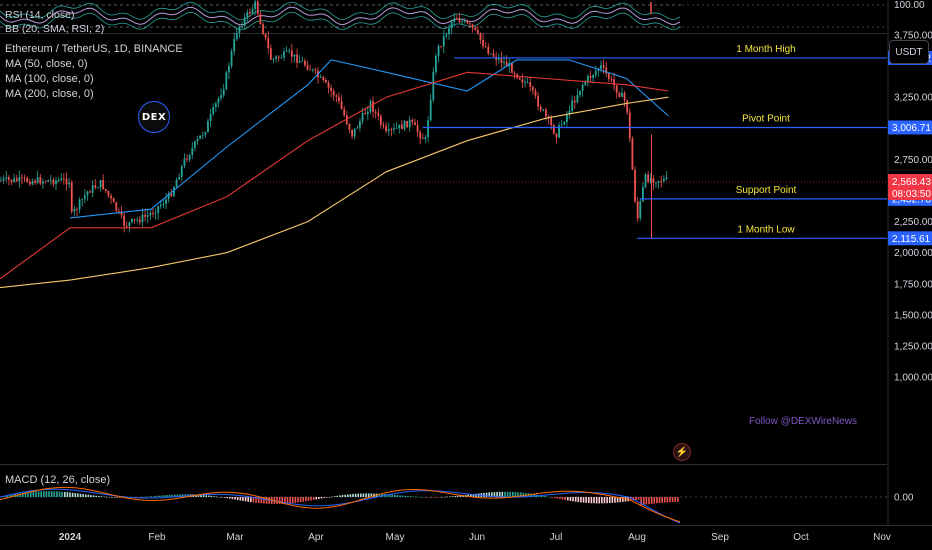 The width and height of the screenshot is (932, 550). What do you see at coordinates (157, 537) in the screenshot?
I see `time-tick-label: Feb` at bounding box center [157, 537].